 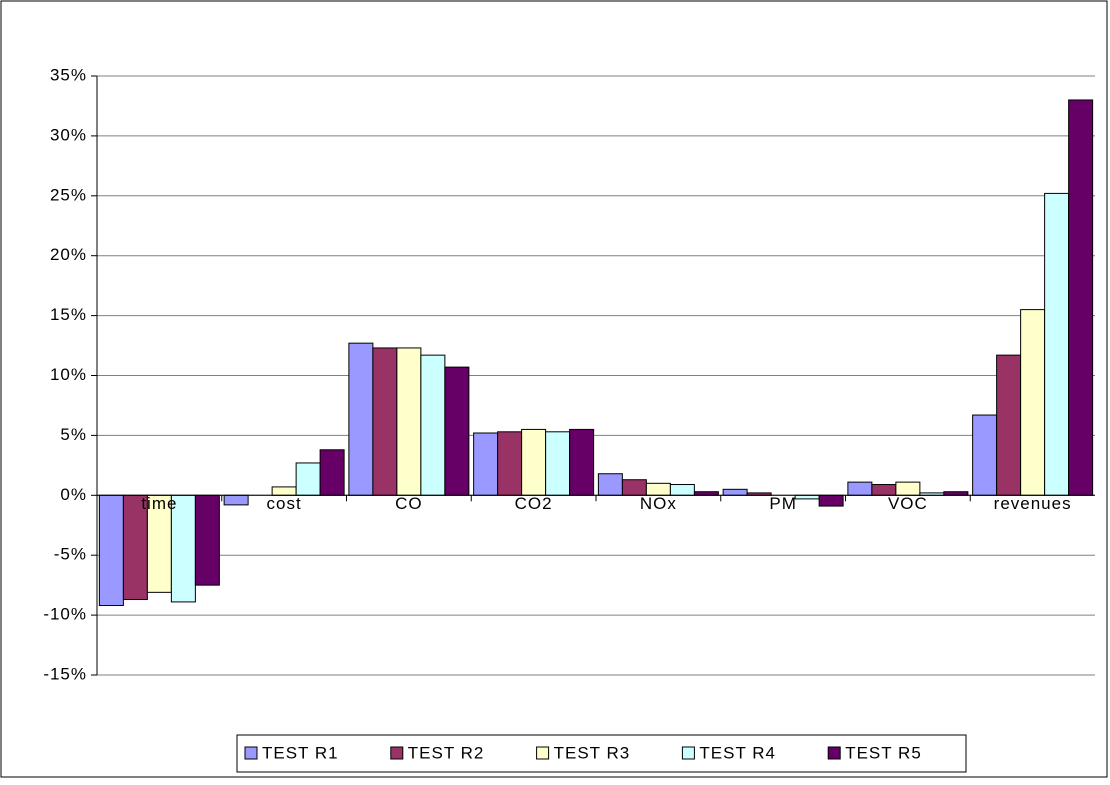 What do you see at coordinates (68, 74) in the screenshot?
I see `y-tick-label: 35%` at bounding box center [68, 74].